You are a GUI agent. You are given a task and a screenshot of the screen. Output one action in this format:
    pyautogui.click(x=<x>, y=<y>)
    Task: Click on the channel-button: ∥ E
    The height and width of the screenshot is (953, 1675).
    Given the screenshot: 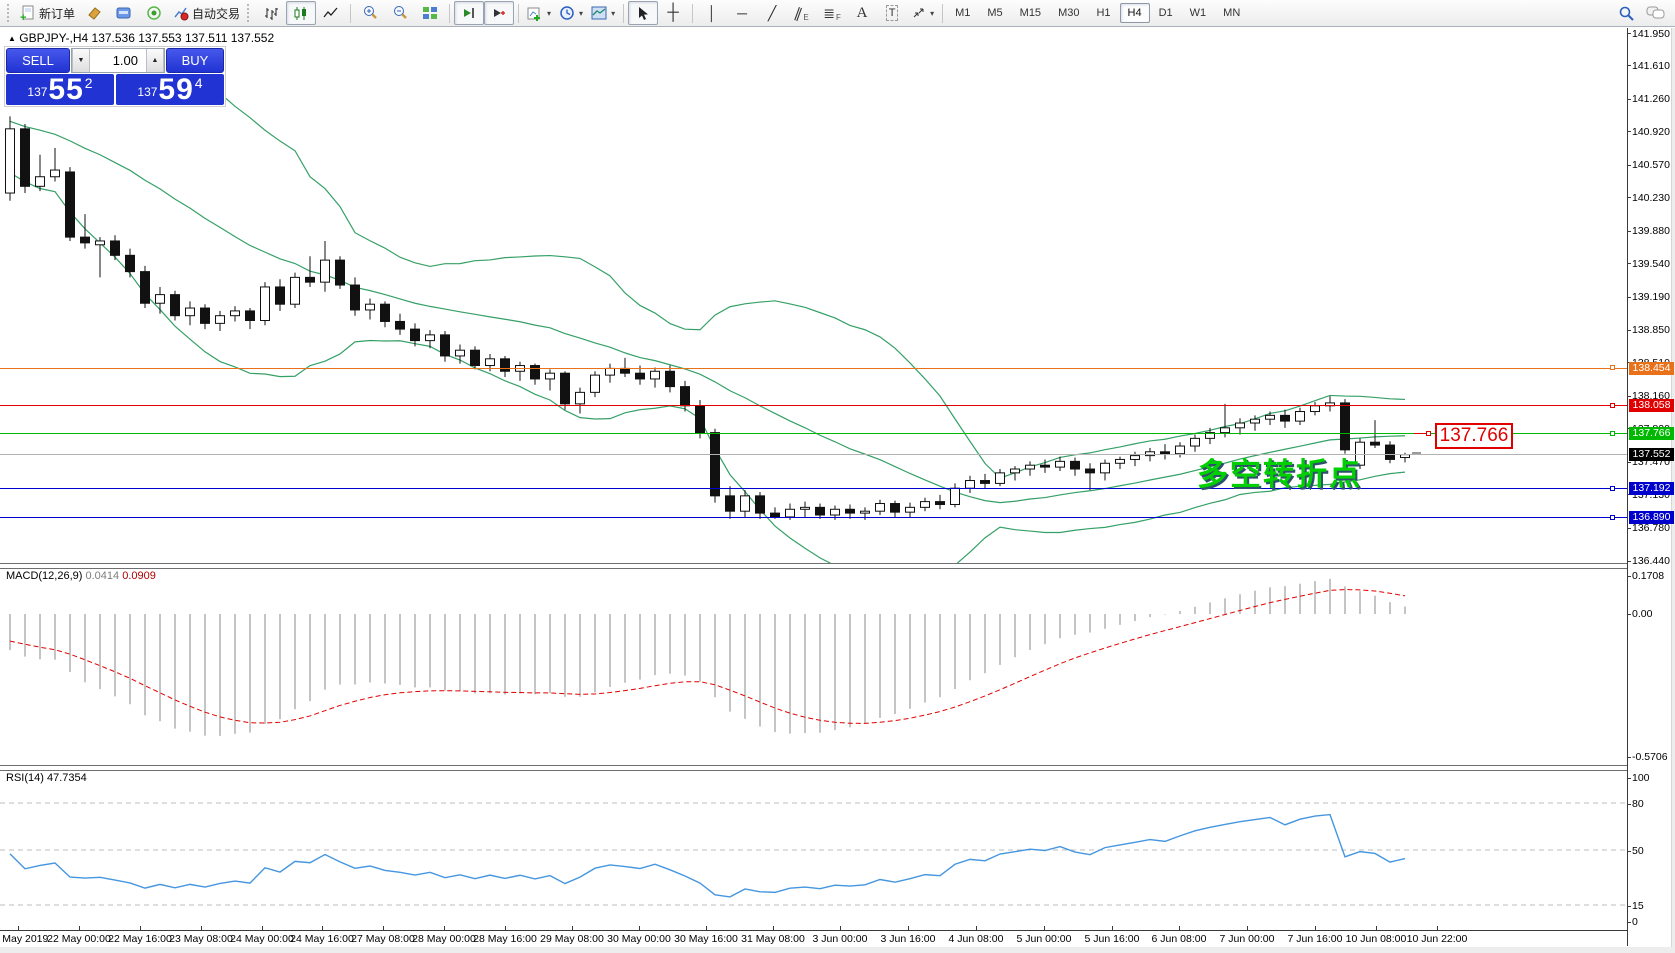 What is the action you would take?
    pyautogui.click(x=802, y=13)
    